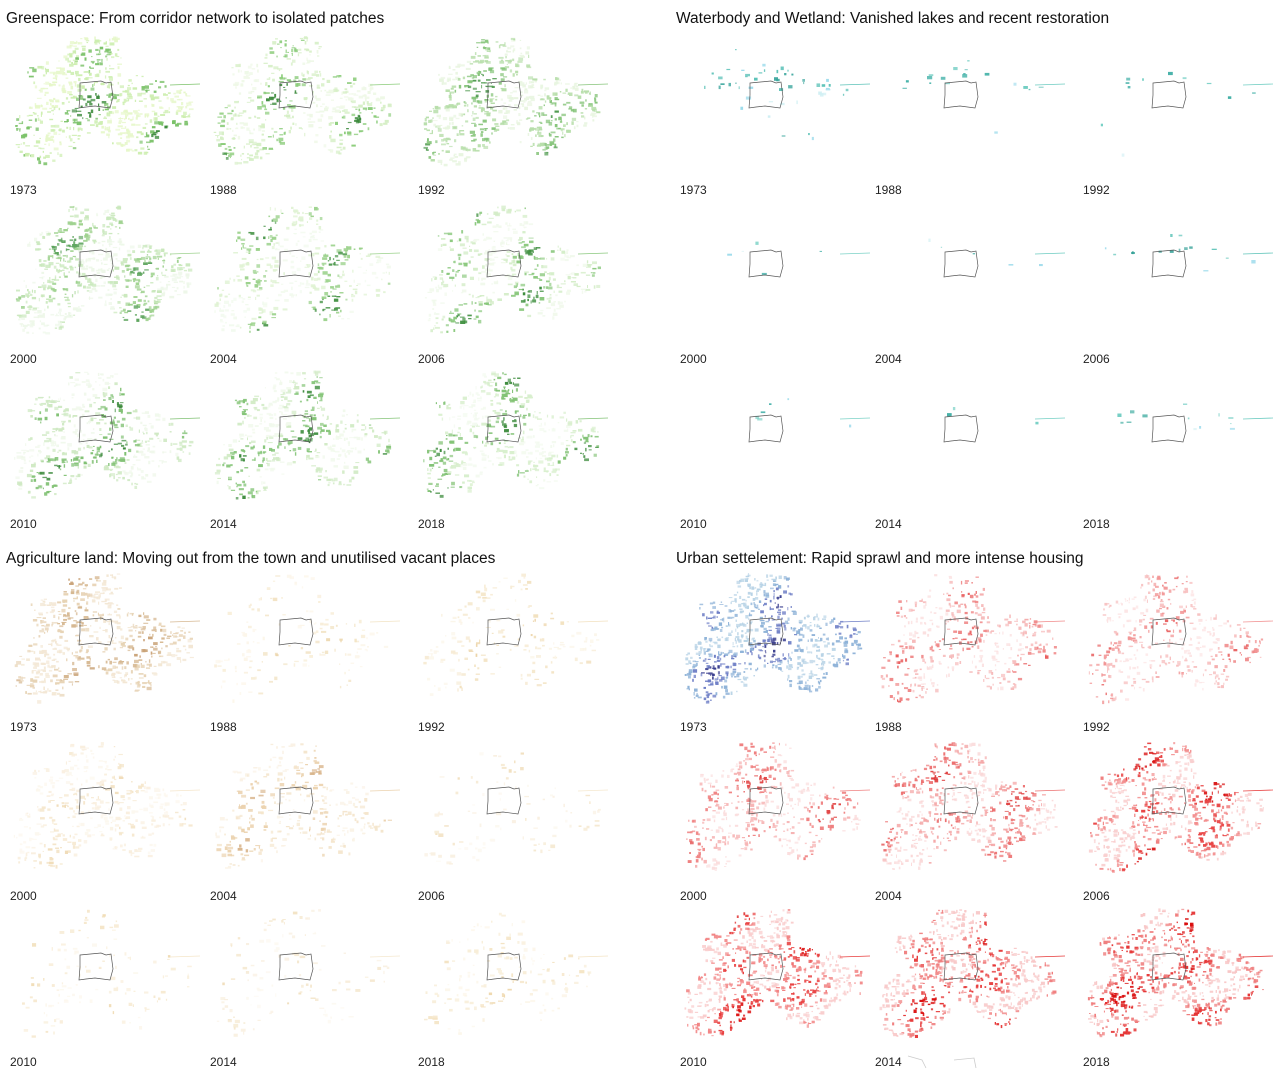 Image resolution: width=1280 pixels, height=1075 pixels. Describe the element at coordinates (1096, 896) in the screenshot. I see `map-year-label: 2006` at that location.